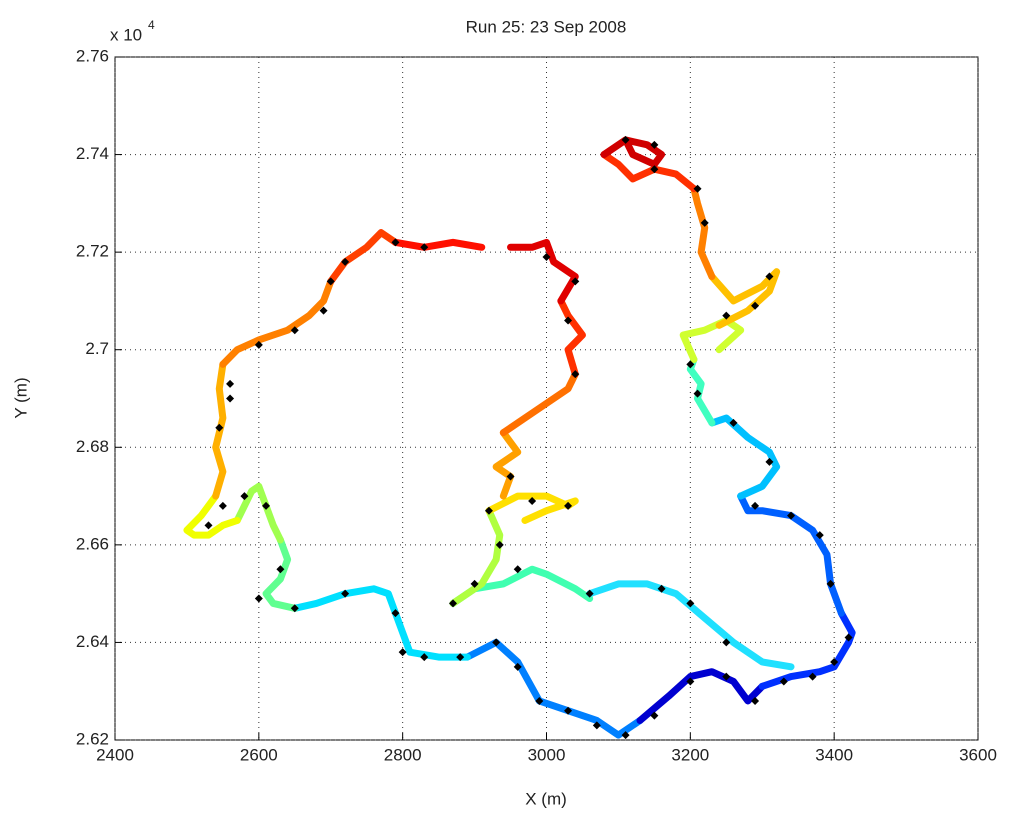 This screenshot has height=819, width=1012. I want to click on chart-title: Run 25: 23 Sep 2008, so click(546, 26).